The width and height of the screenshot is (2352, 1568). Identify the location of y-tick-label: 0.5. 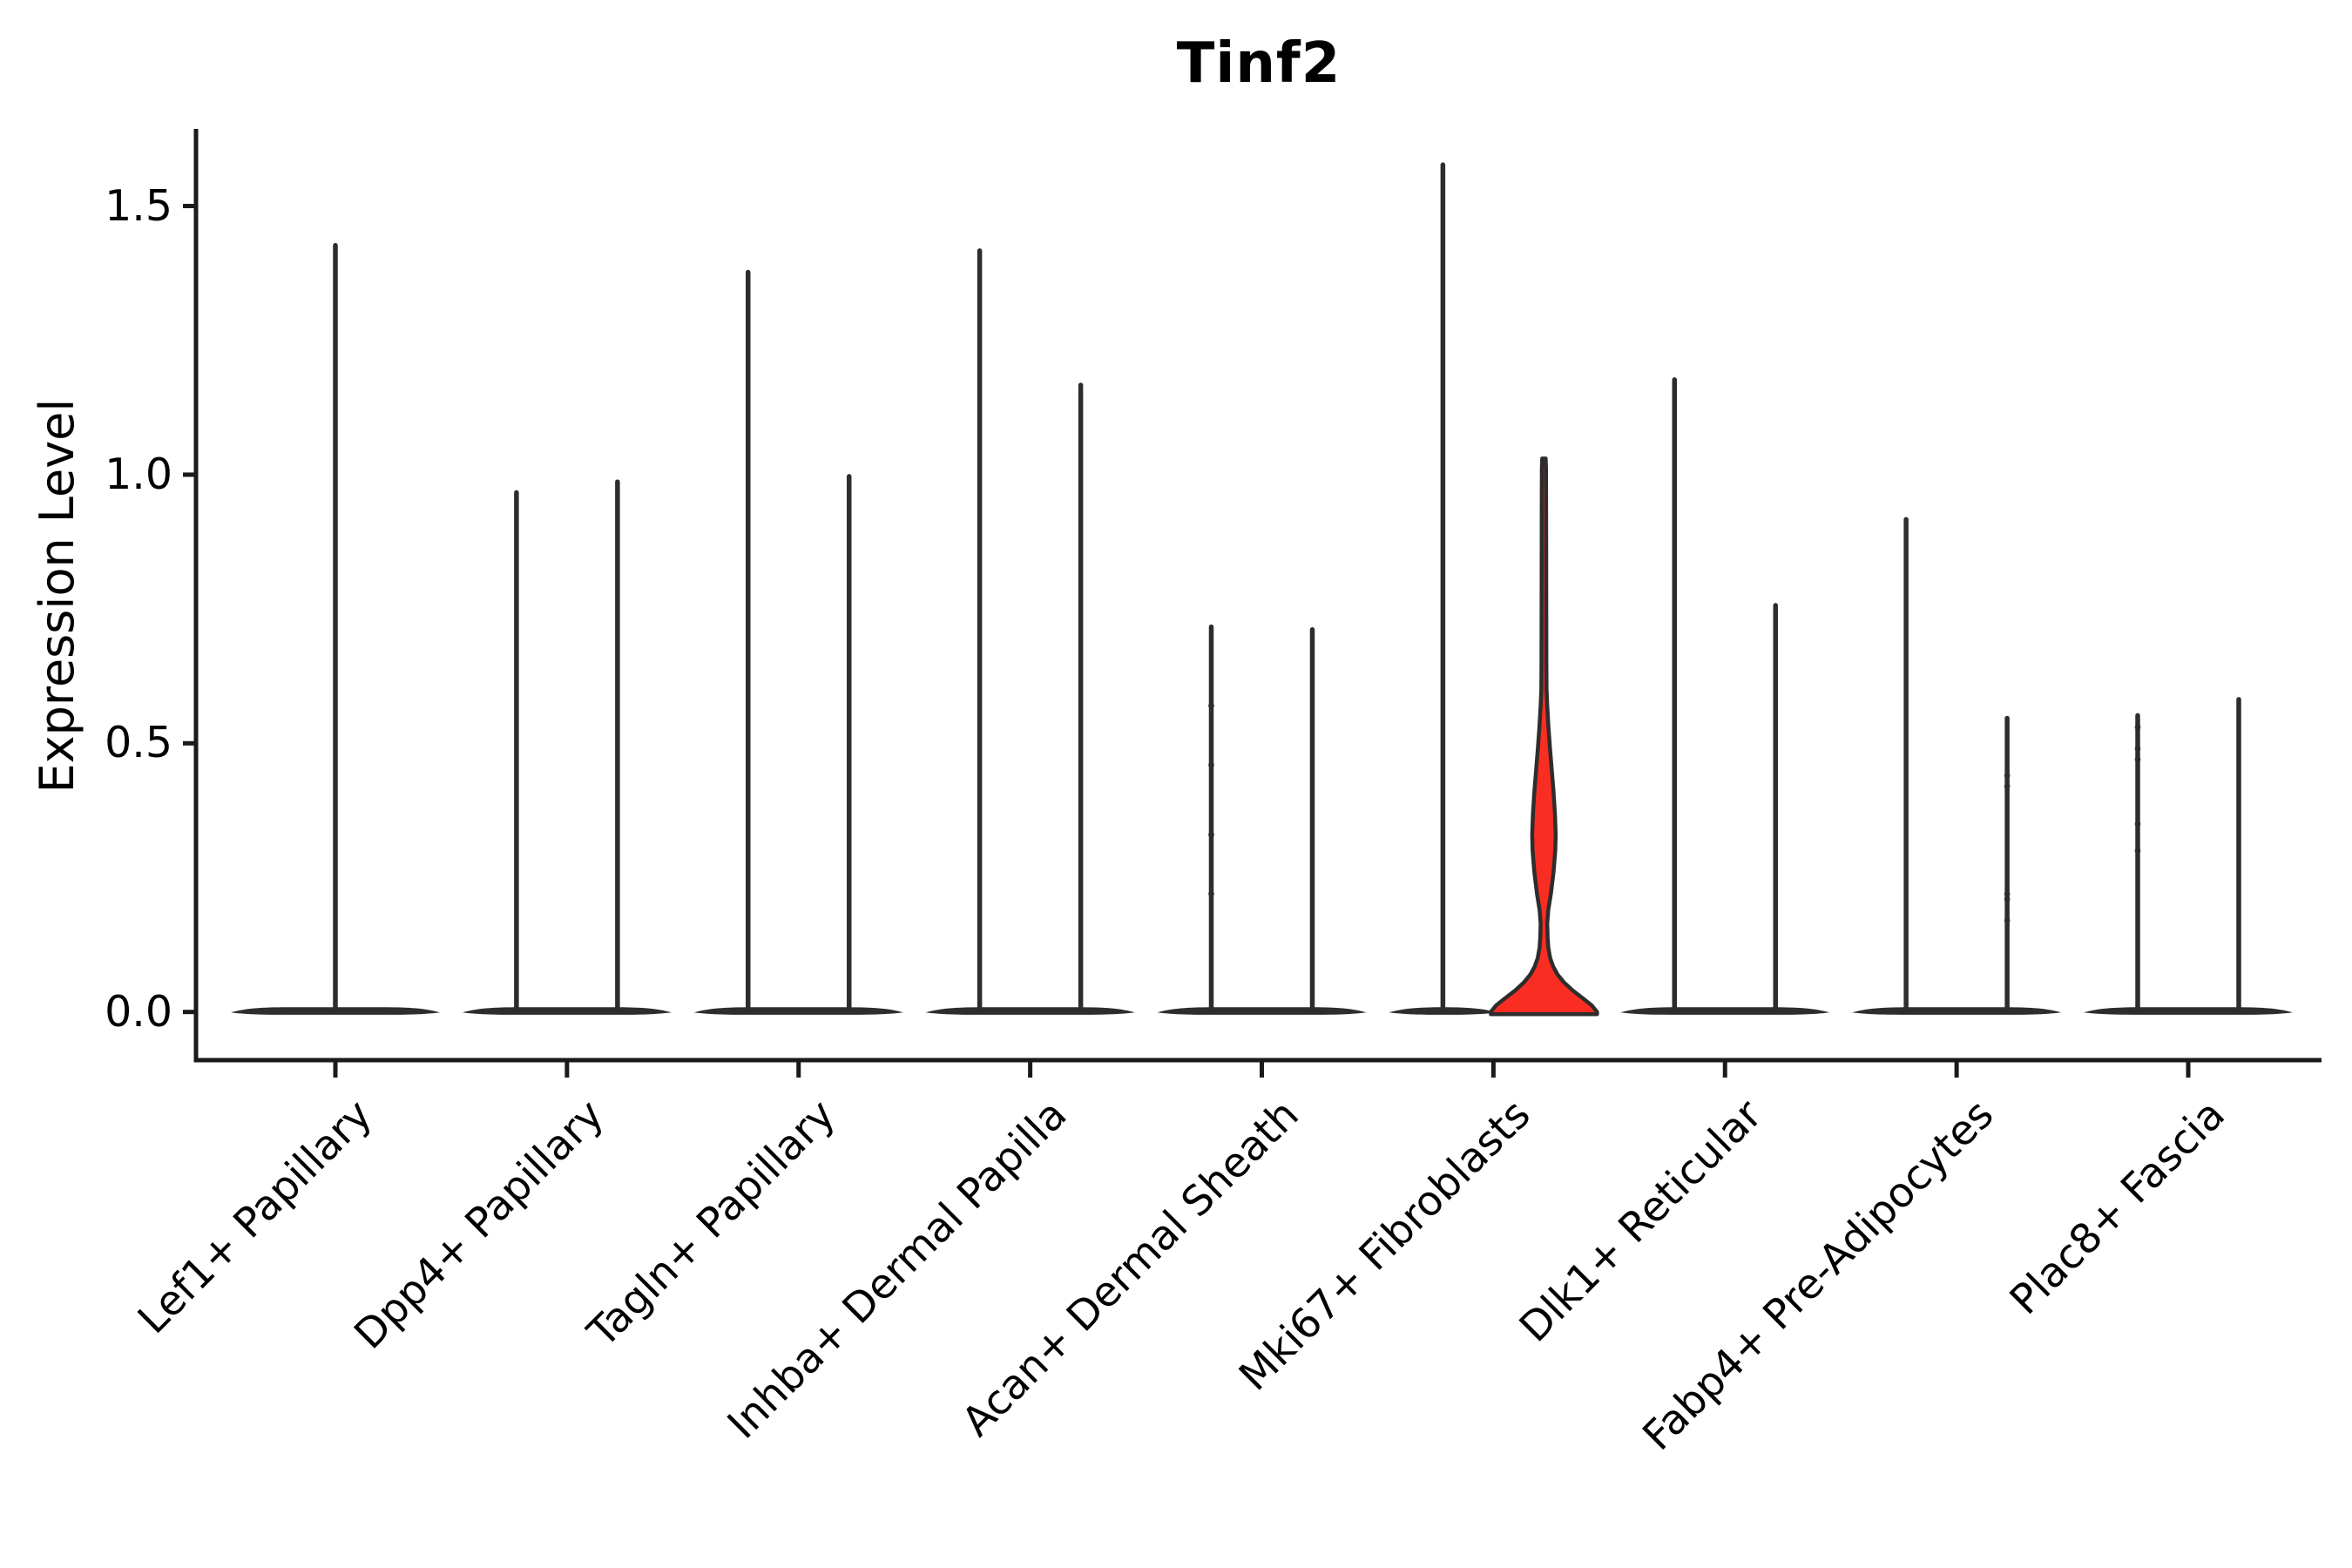
(138, 743).